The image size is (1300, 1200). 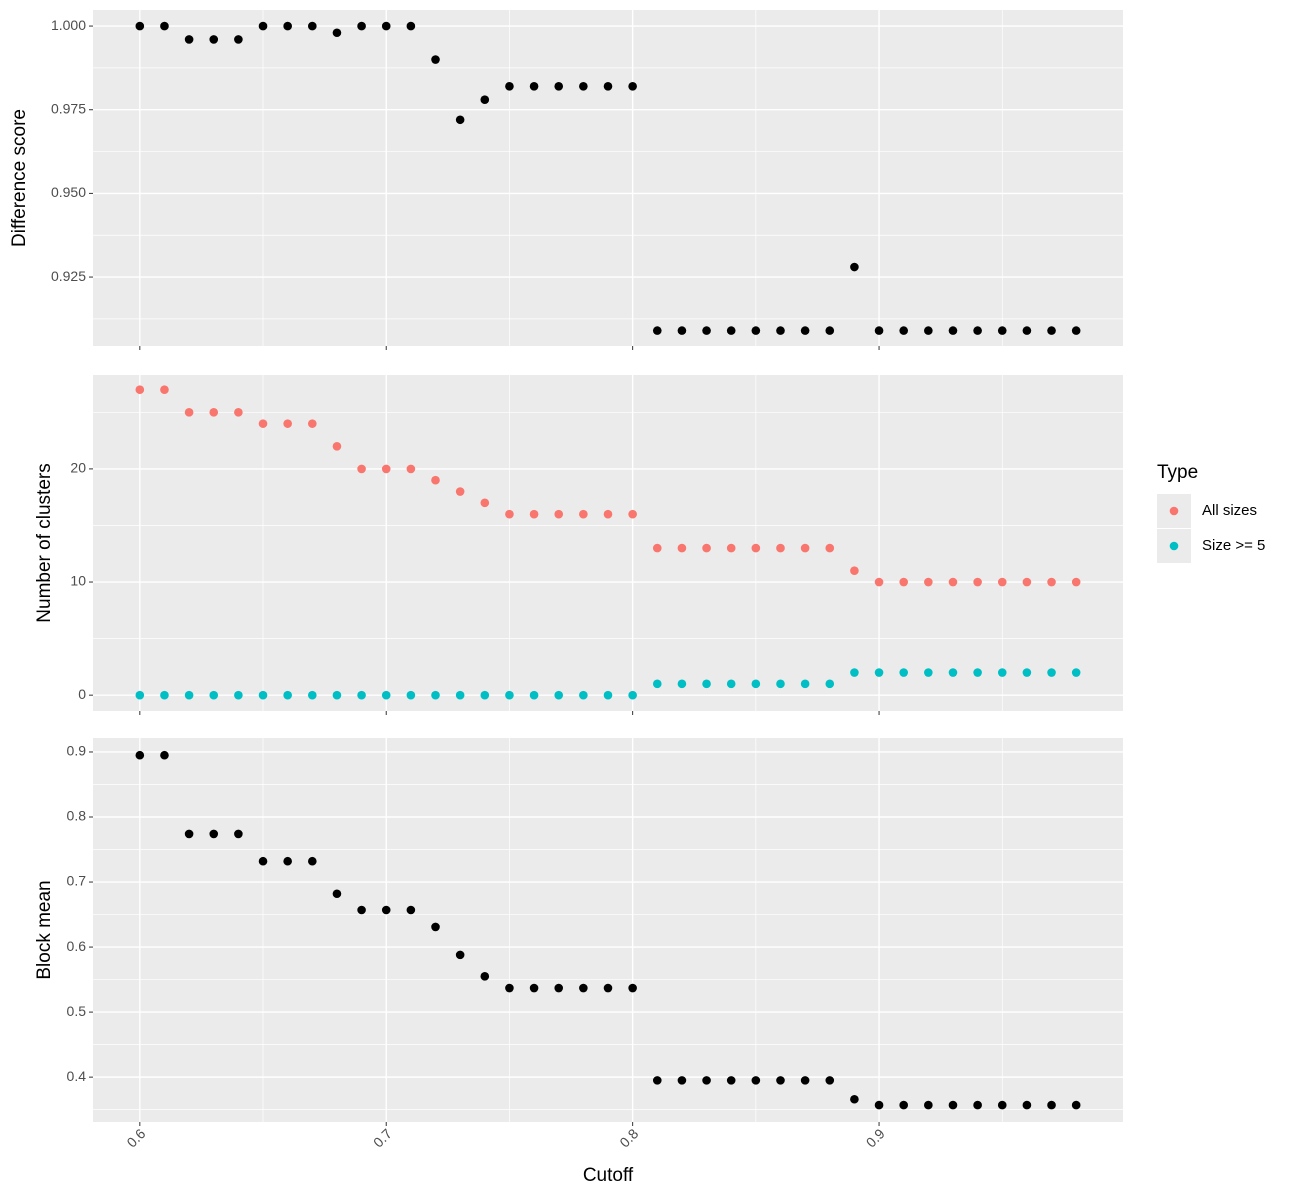 What do you see at coordinates (68, 276) in the screenshot?
I see `y-tick-label: 0.925` at bounding box center [68, 276].